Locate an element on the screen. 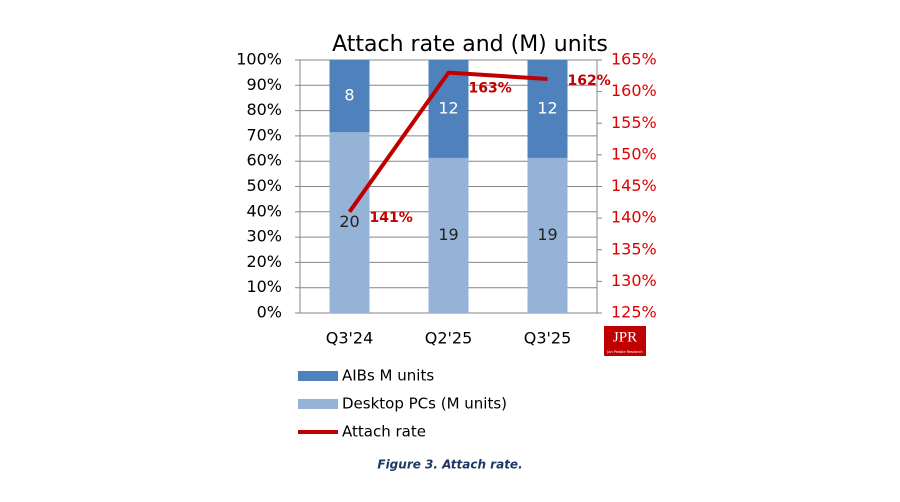 The height and width of the screenshot is (502, 900). legend-label: Desktop PCs (M units) is located at coordinates (424, 404).